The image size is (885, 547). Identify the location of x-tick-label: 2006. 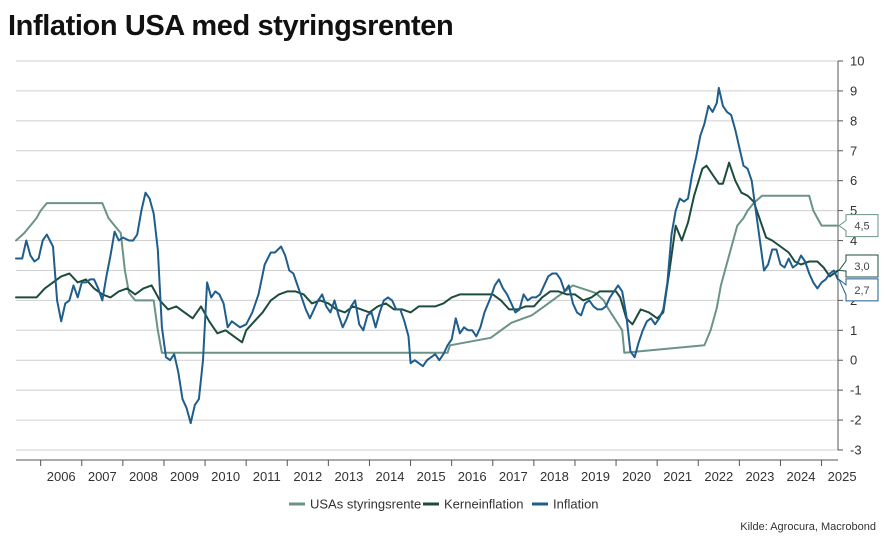
(61, 476).